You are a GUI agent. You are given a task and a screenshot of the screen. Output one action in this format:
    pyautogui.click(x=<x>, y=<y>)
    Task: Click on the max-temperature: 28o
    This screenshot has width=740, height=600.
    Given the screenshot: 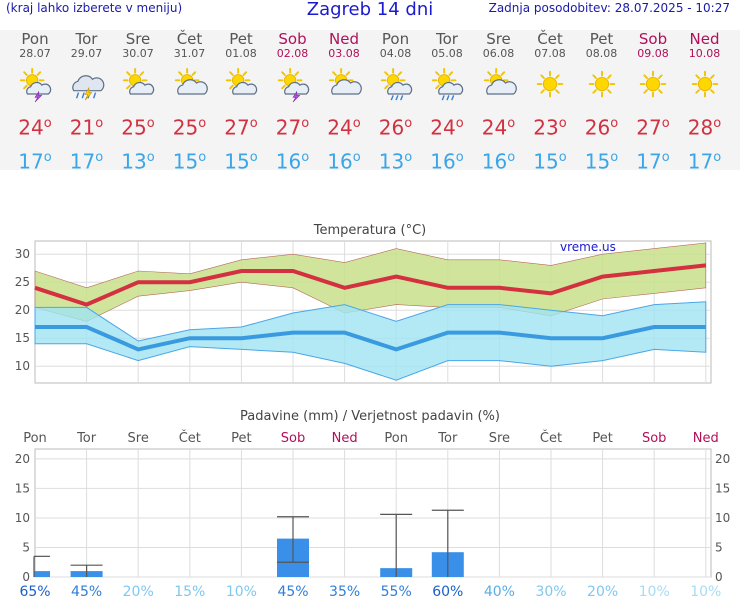 What is the action you would take?
    pyautogui.click(x=704, y=127)
    